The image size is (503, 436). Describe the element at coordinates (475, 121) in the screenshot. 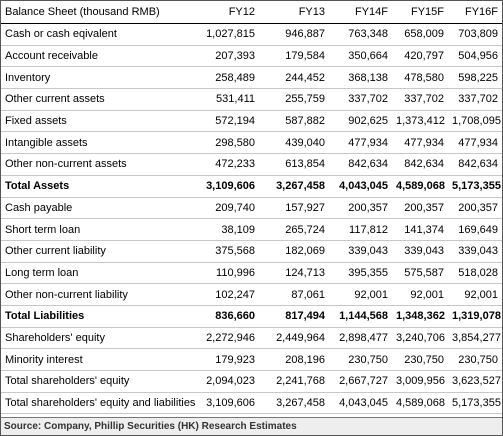

I see `cell-value: 1,708,095` at that location.